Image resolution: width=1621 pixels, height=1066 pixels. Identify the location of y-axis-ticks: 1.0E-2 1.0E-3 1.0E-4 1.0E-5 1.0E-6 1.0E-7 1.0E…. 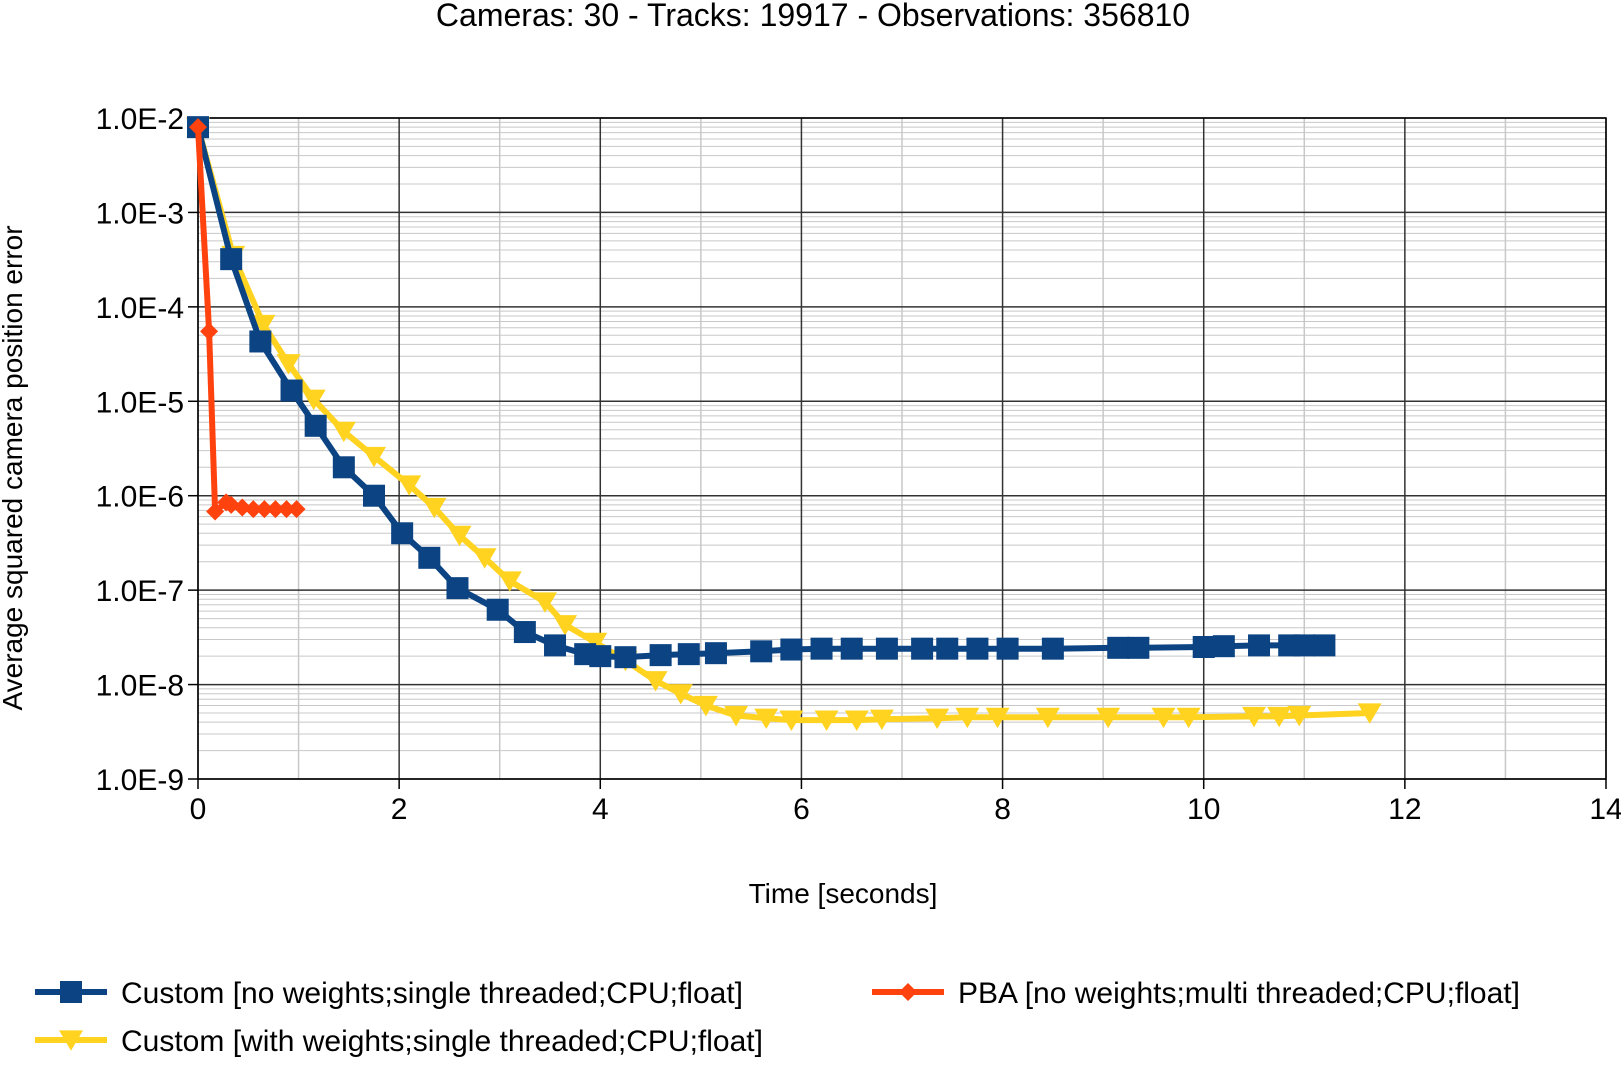
(147, 450).